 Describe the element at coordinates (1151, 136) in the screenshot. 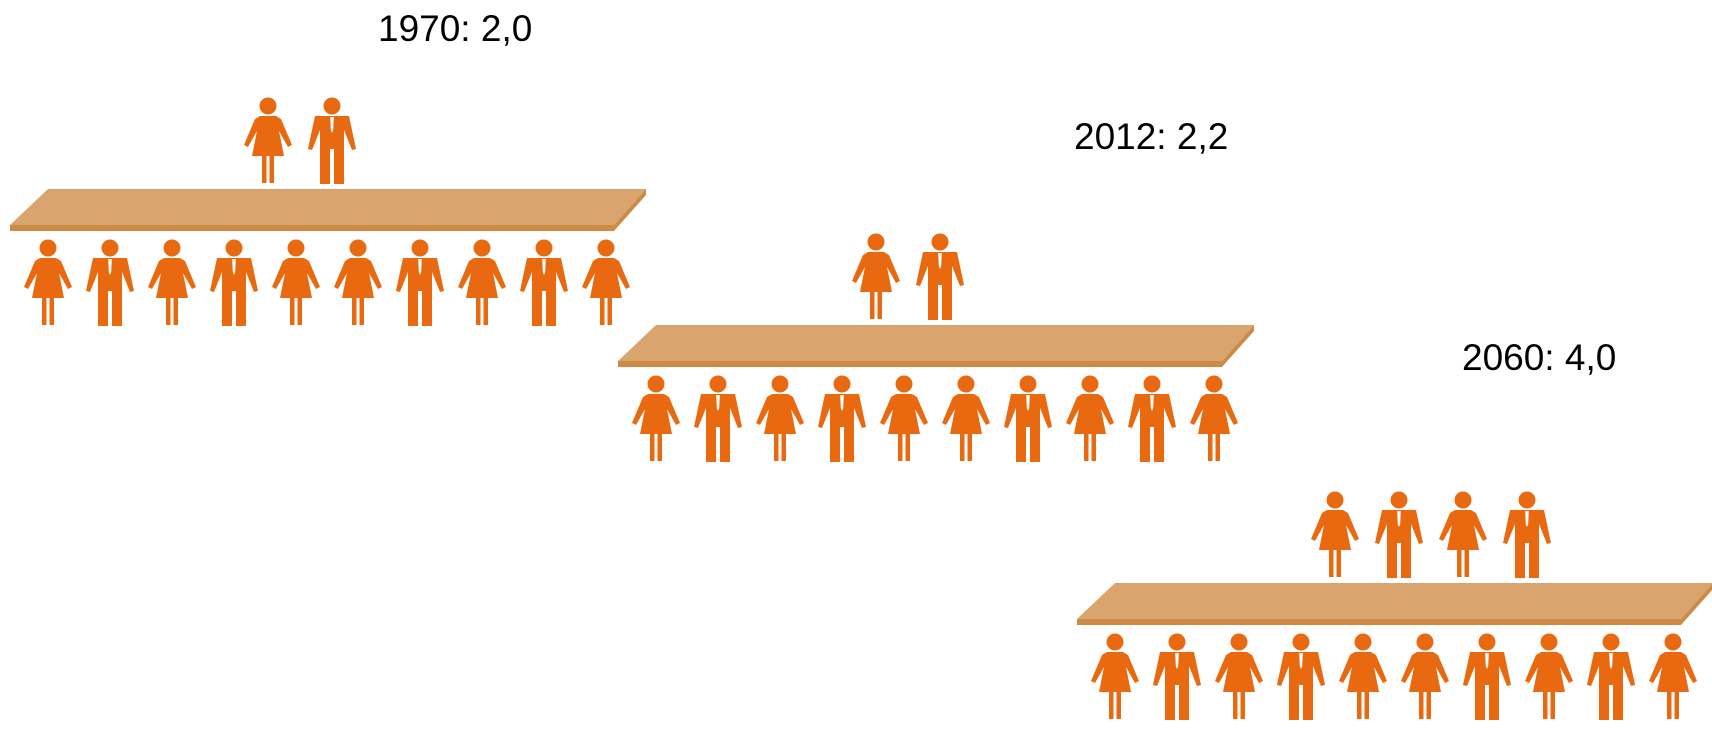

I see `caption-2012: 2012: 2,2` at that location.